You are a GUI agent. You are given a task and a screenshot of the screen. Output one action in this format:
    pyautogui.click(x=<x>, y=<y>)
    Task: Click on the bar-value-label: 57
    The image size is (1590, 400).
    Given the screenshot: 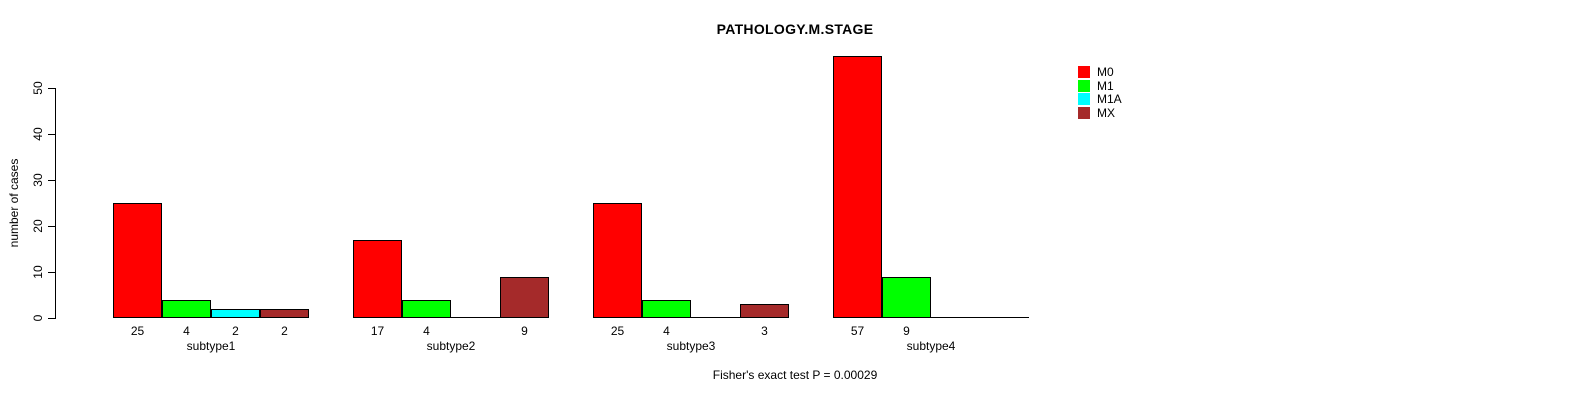 What is the action you would take?
    pyautogui.click(x=857, y=331)
    